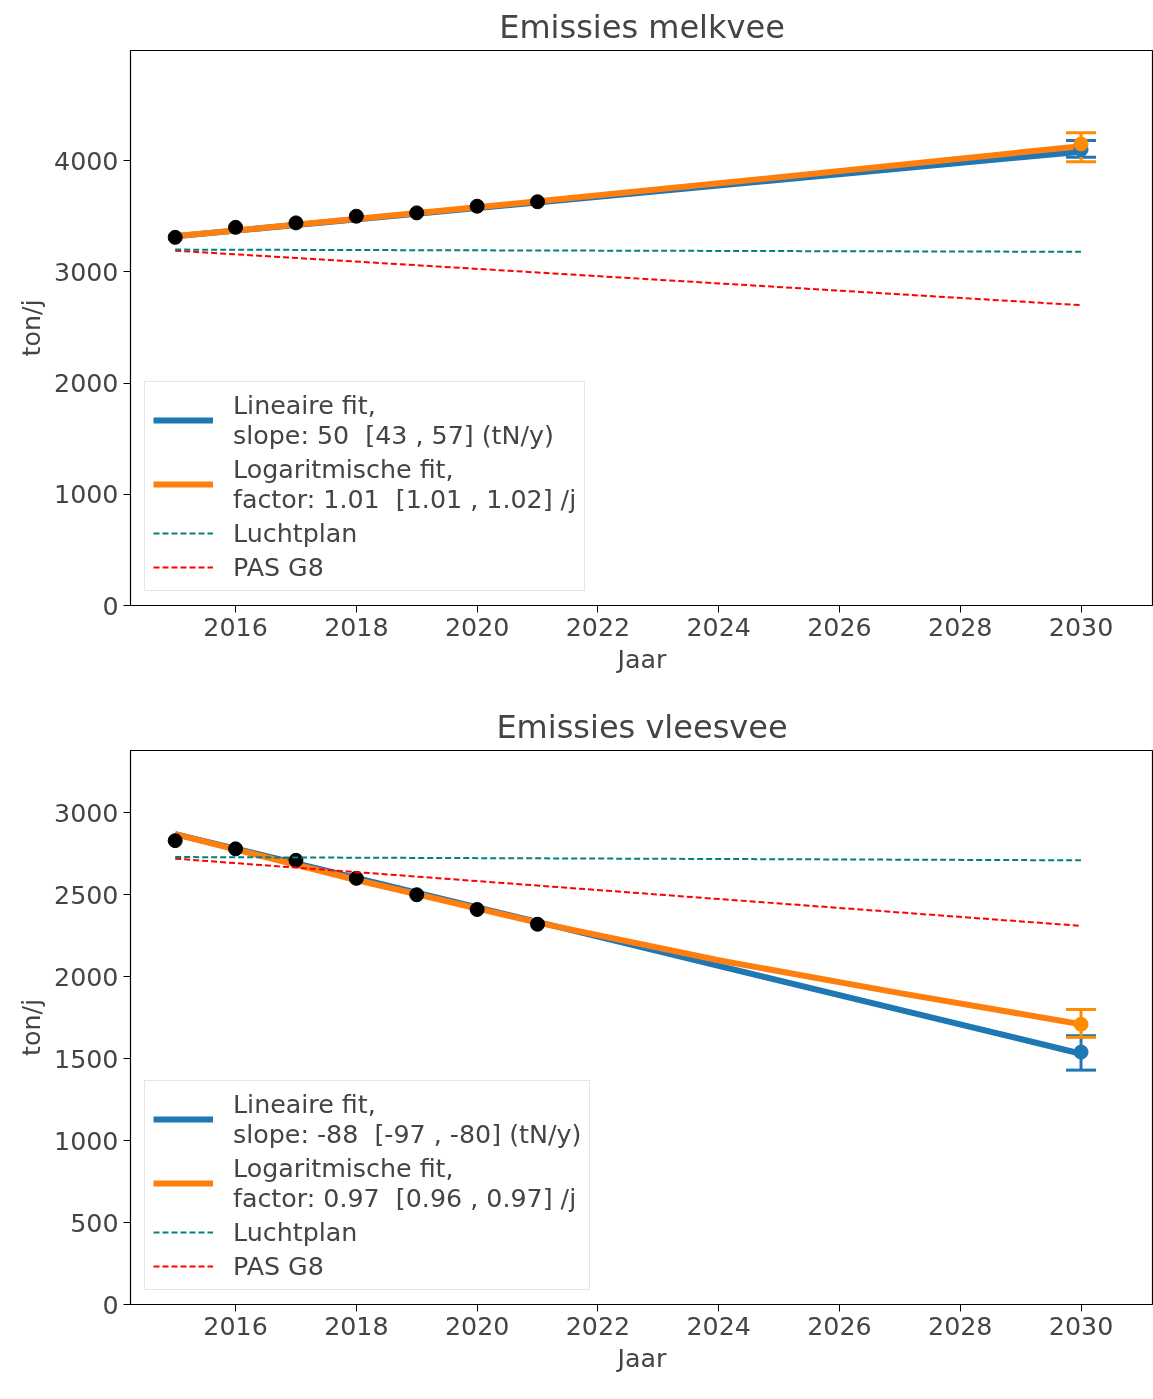  I want to click on y-tick-label: 2500, so click(86, 894).